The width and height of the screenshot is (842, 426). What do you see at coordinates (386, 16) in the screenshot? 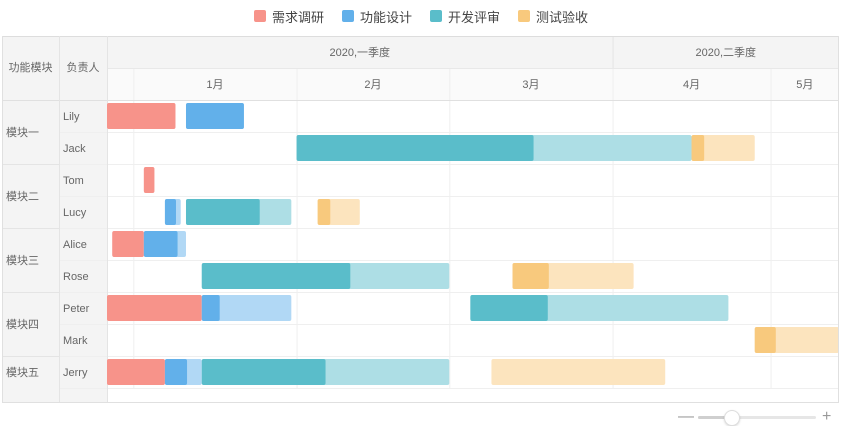
I see `legend-label: 功能设计` at bounding box center [386, 16].